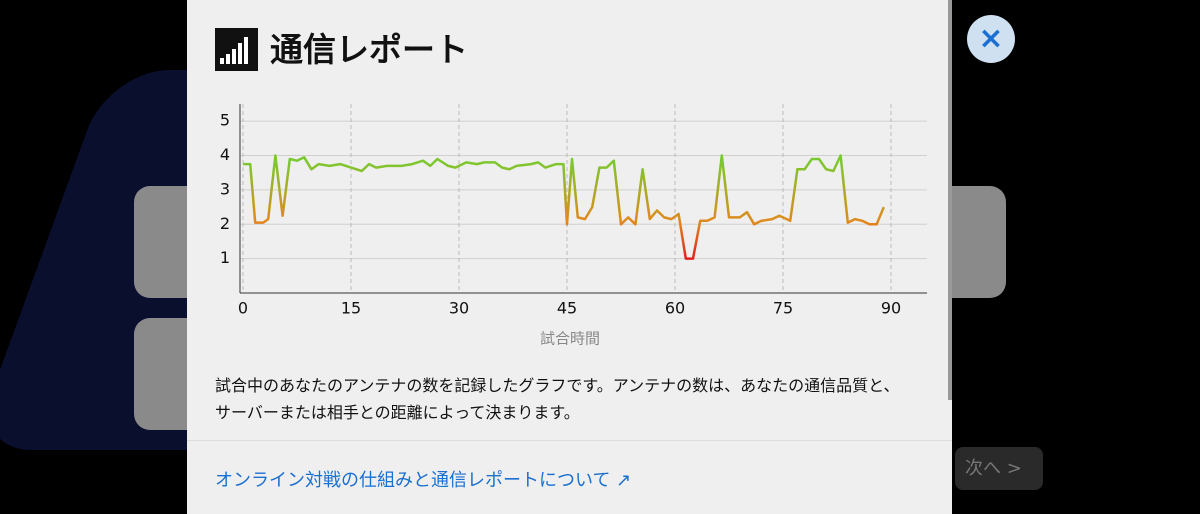 This screenshot has height=514, width=1200. I want to click on x-tick-label: 30, so click(459, 308).